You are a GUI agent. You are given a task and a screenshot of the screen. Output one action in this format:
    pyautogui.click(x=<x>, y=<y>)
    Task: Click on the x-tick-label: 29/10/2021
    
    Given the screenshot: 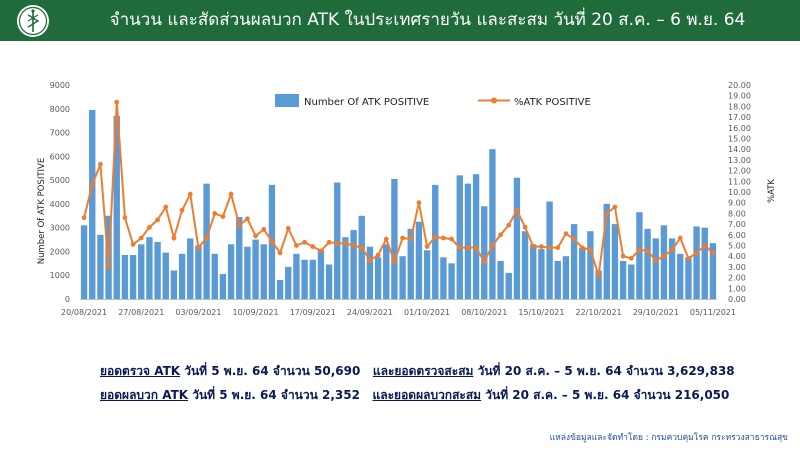 What is the action you would take?
    pyautogui.click(x=656, y=312)
    